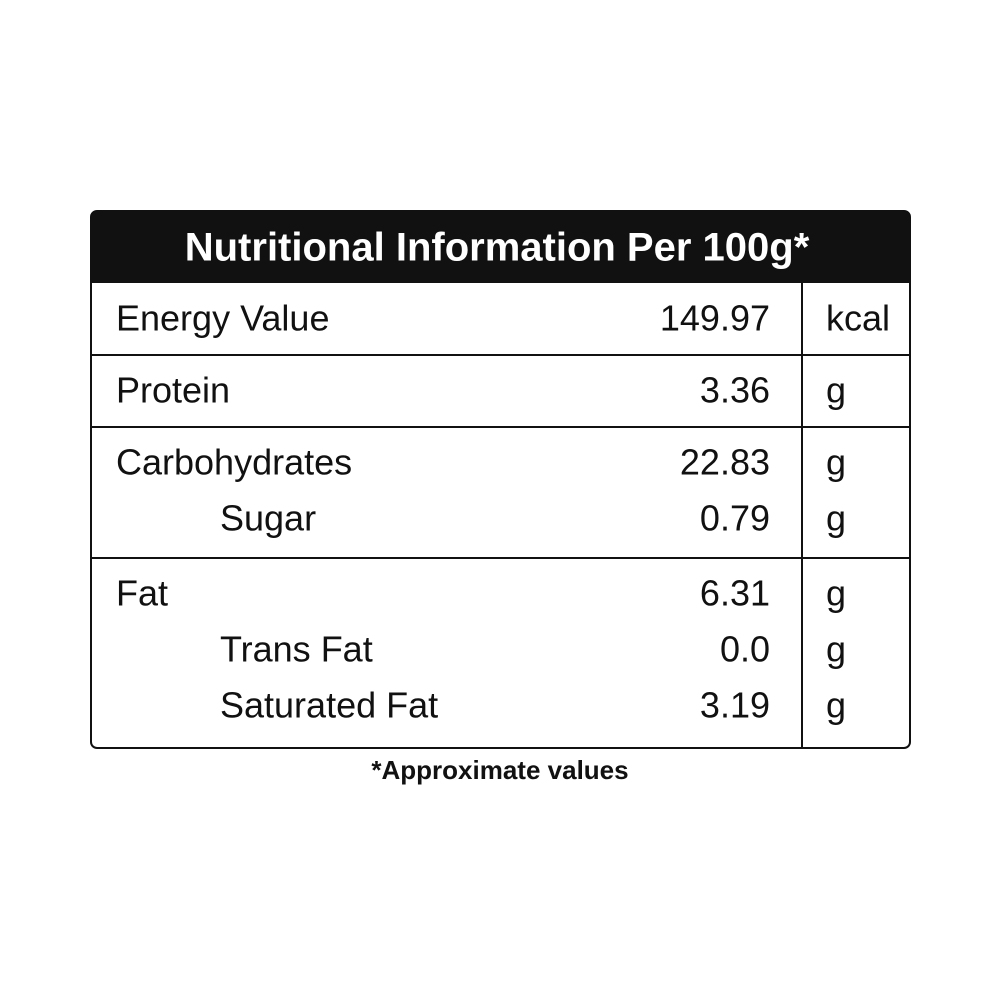  I want to click on nutrient-label: Protein, so click(173, 390).